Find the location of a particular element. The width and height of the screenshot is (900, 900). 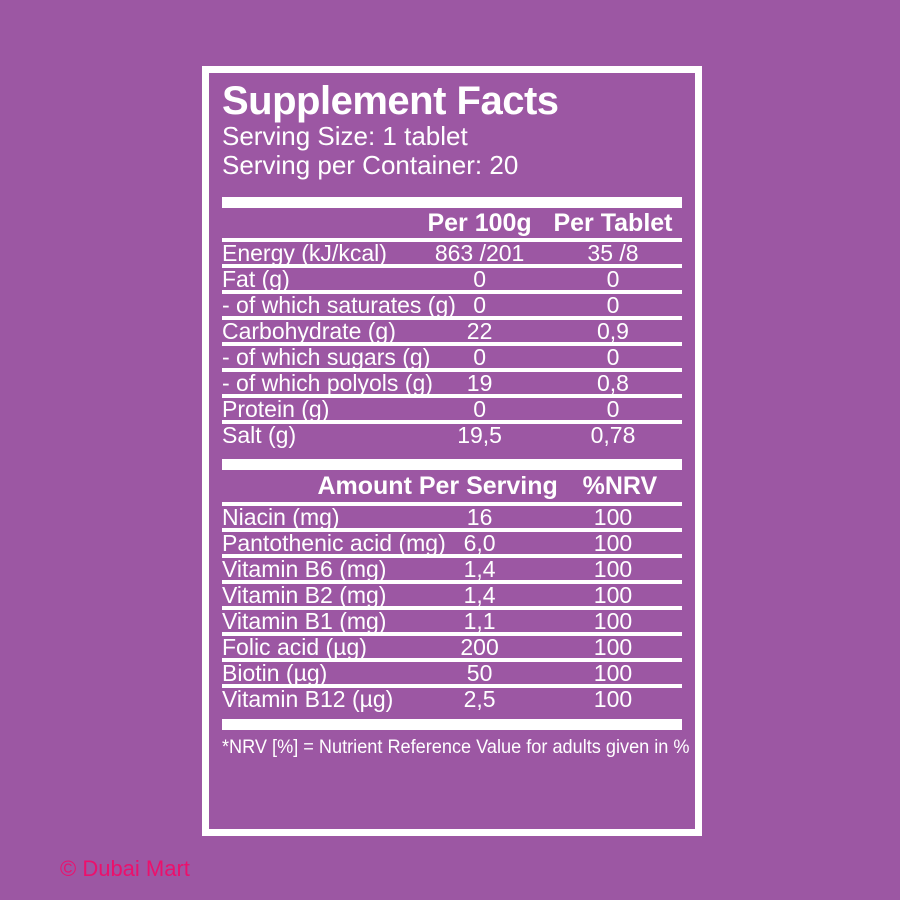

nutrient-per-tablet-value: 0,9 is located at coordinates (612, 331).